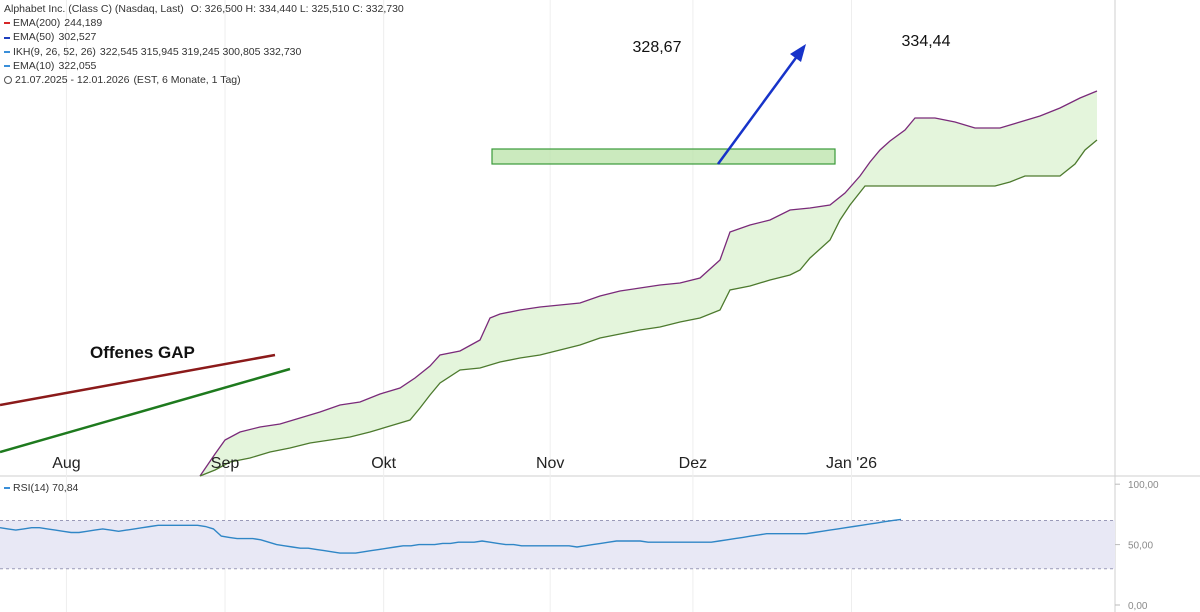 The width and height of the screenshot is (1200, 612). I want to click on rsi-tick-label: 100,00, so click(1143, 485).